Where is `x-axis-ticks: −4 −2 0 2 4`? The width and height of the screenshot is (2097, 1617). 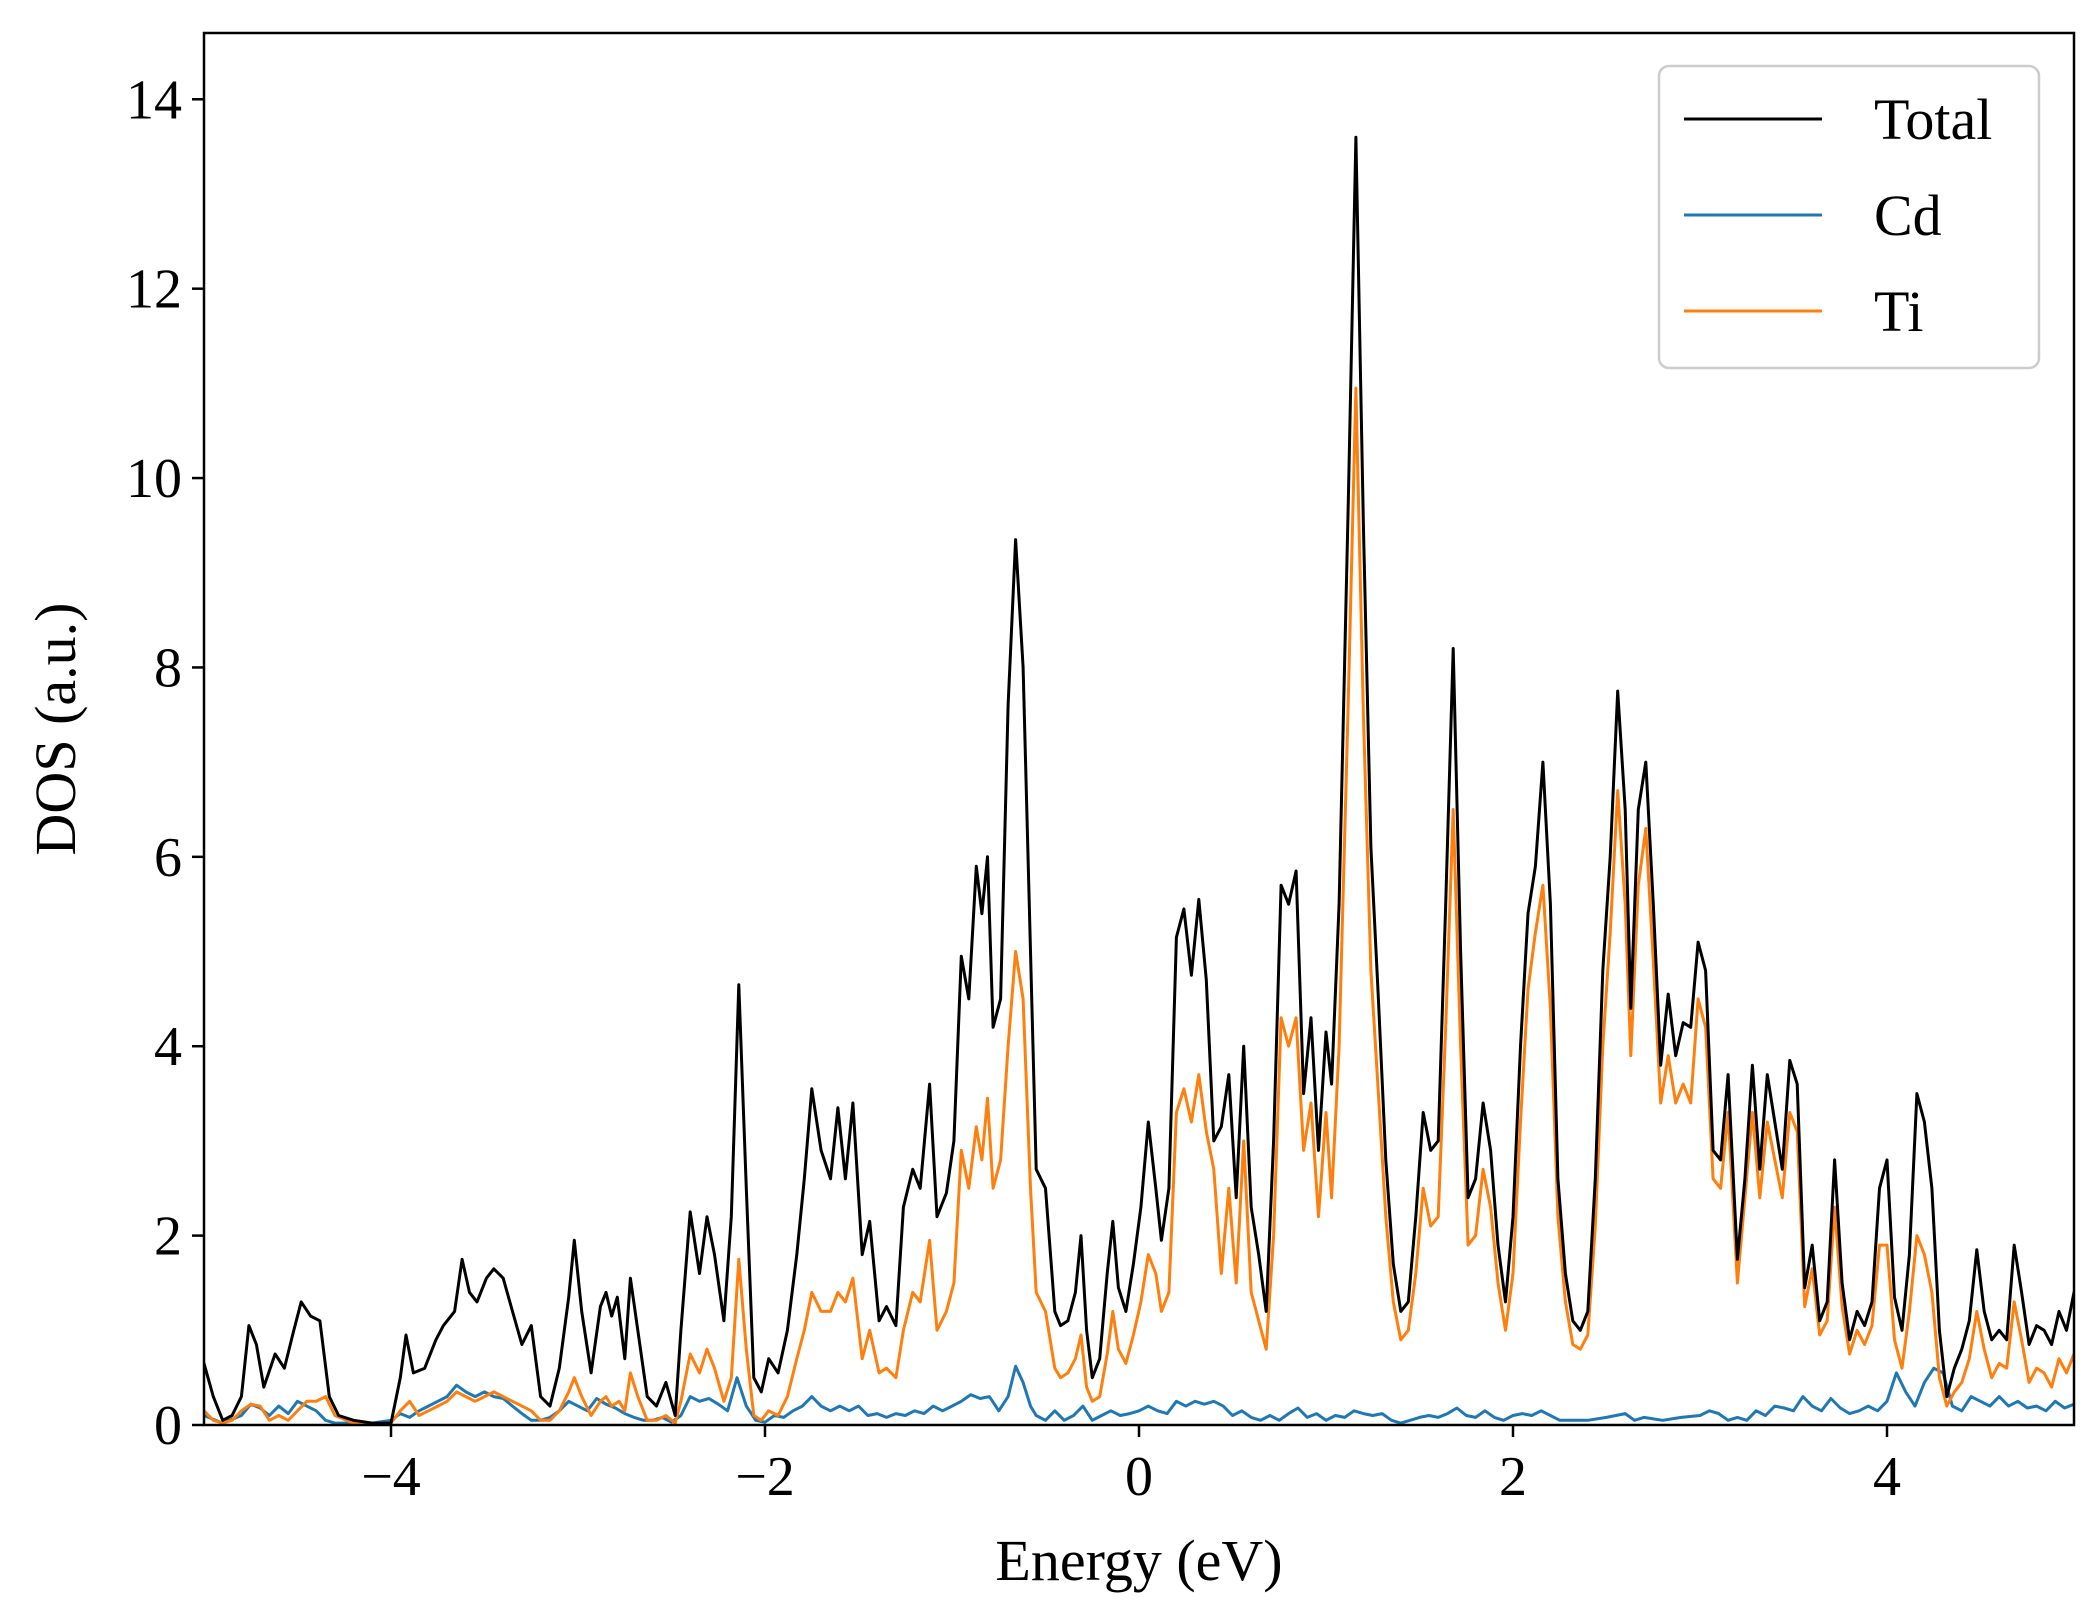
x-axis-ticks: −4 −2 0 2 4 is located at coordinates (1131, 1466).